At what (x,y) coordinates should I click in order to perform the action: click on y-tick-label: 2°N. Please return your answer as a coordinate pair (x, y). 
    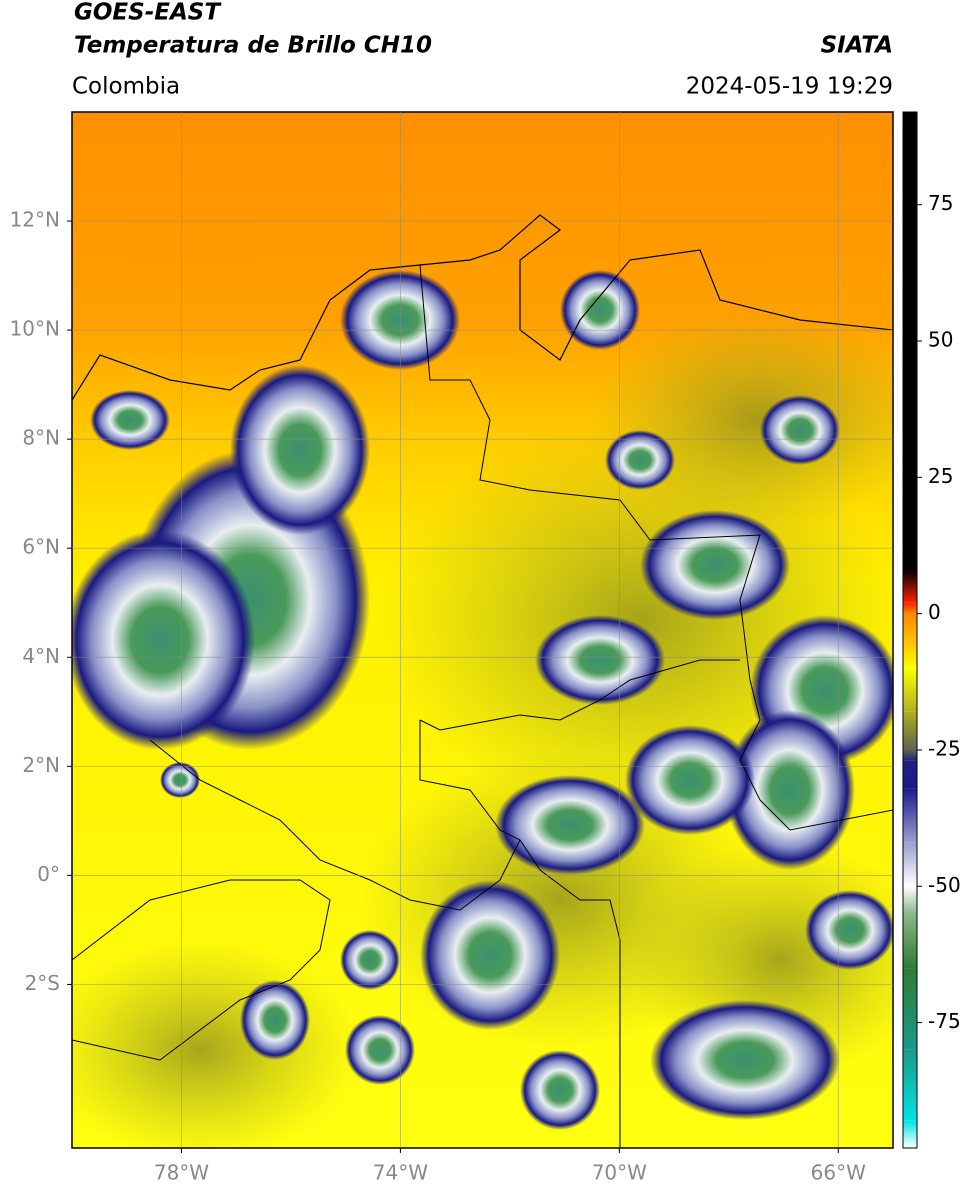
    Looking at the image, I should click on (41, 765).